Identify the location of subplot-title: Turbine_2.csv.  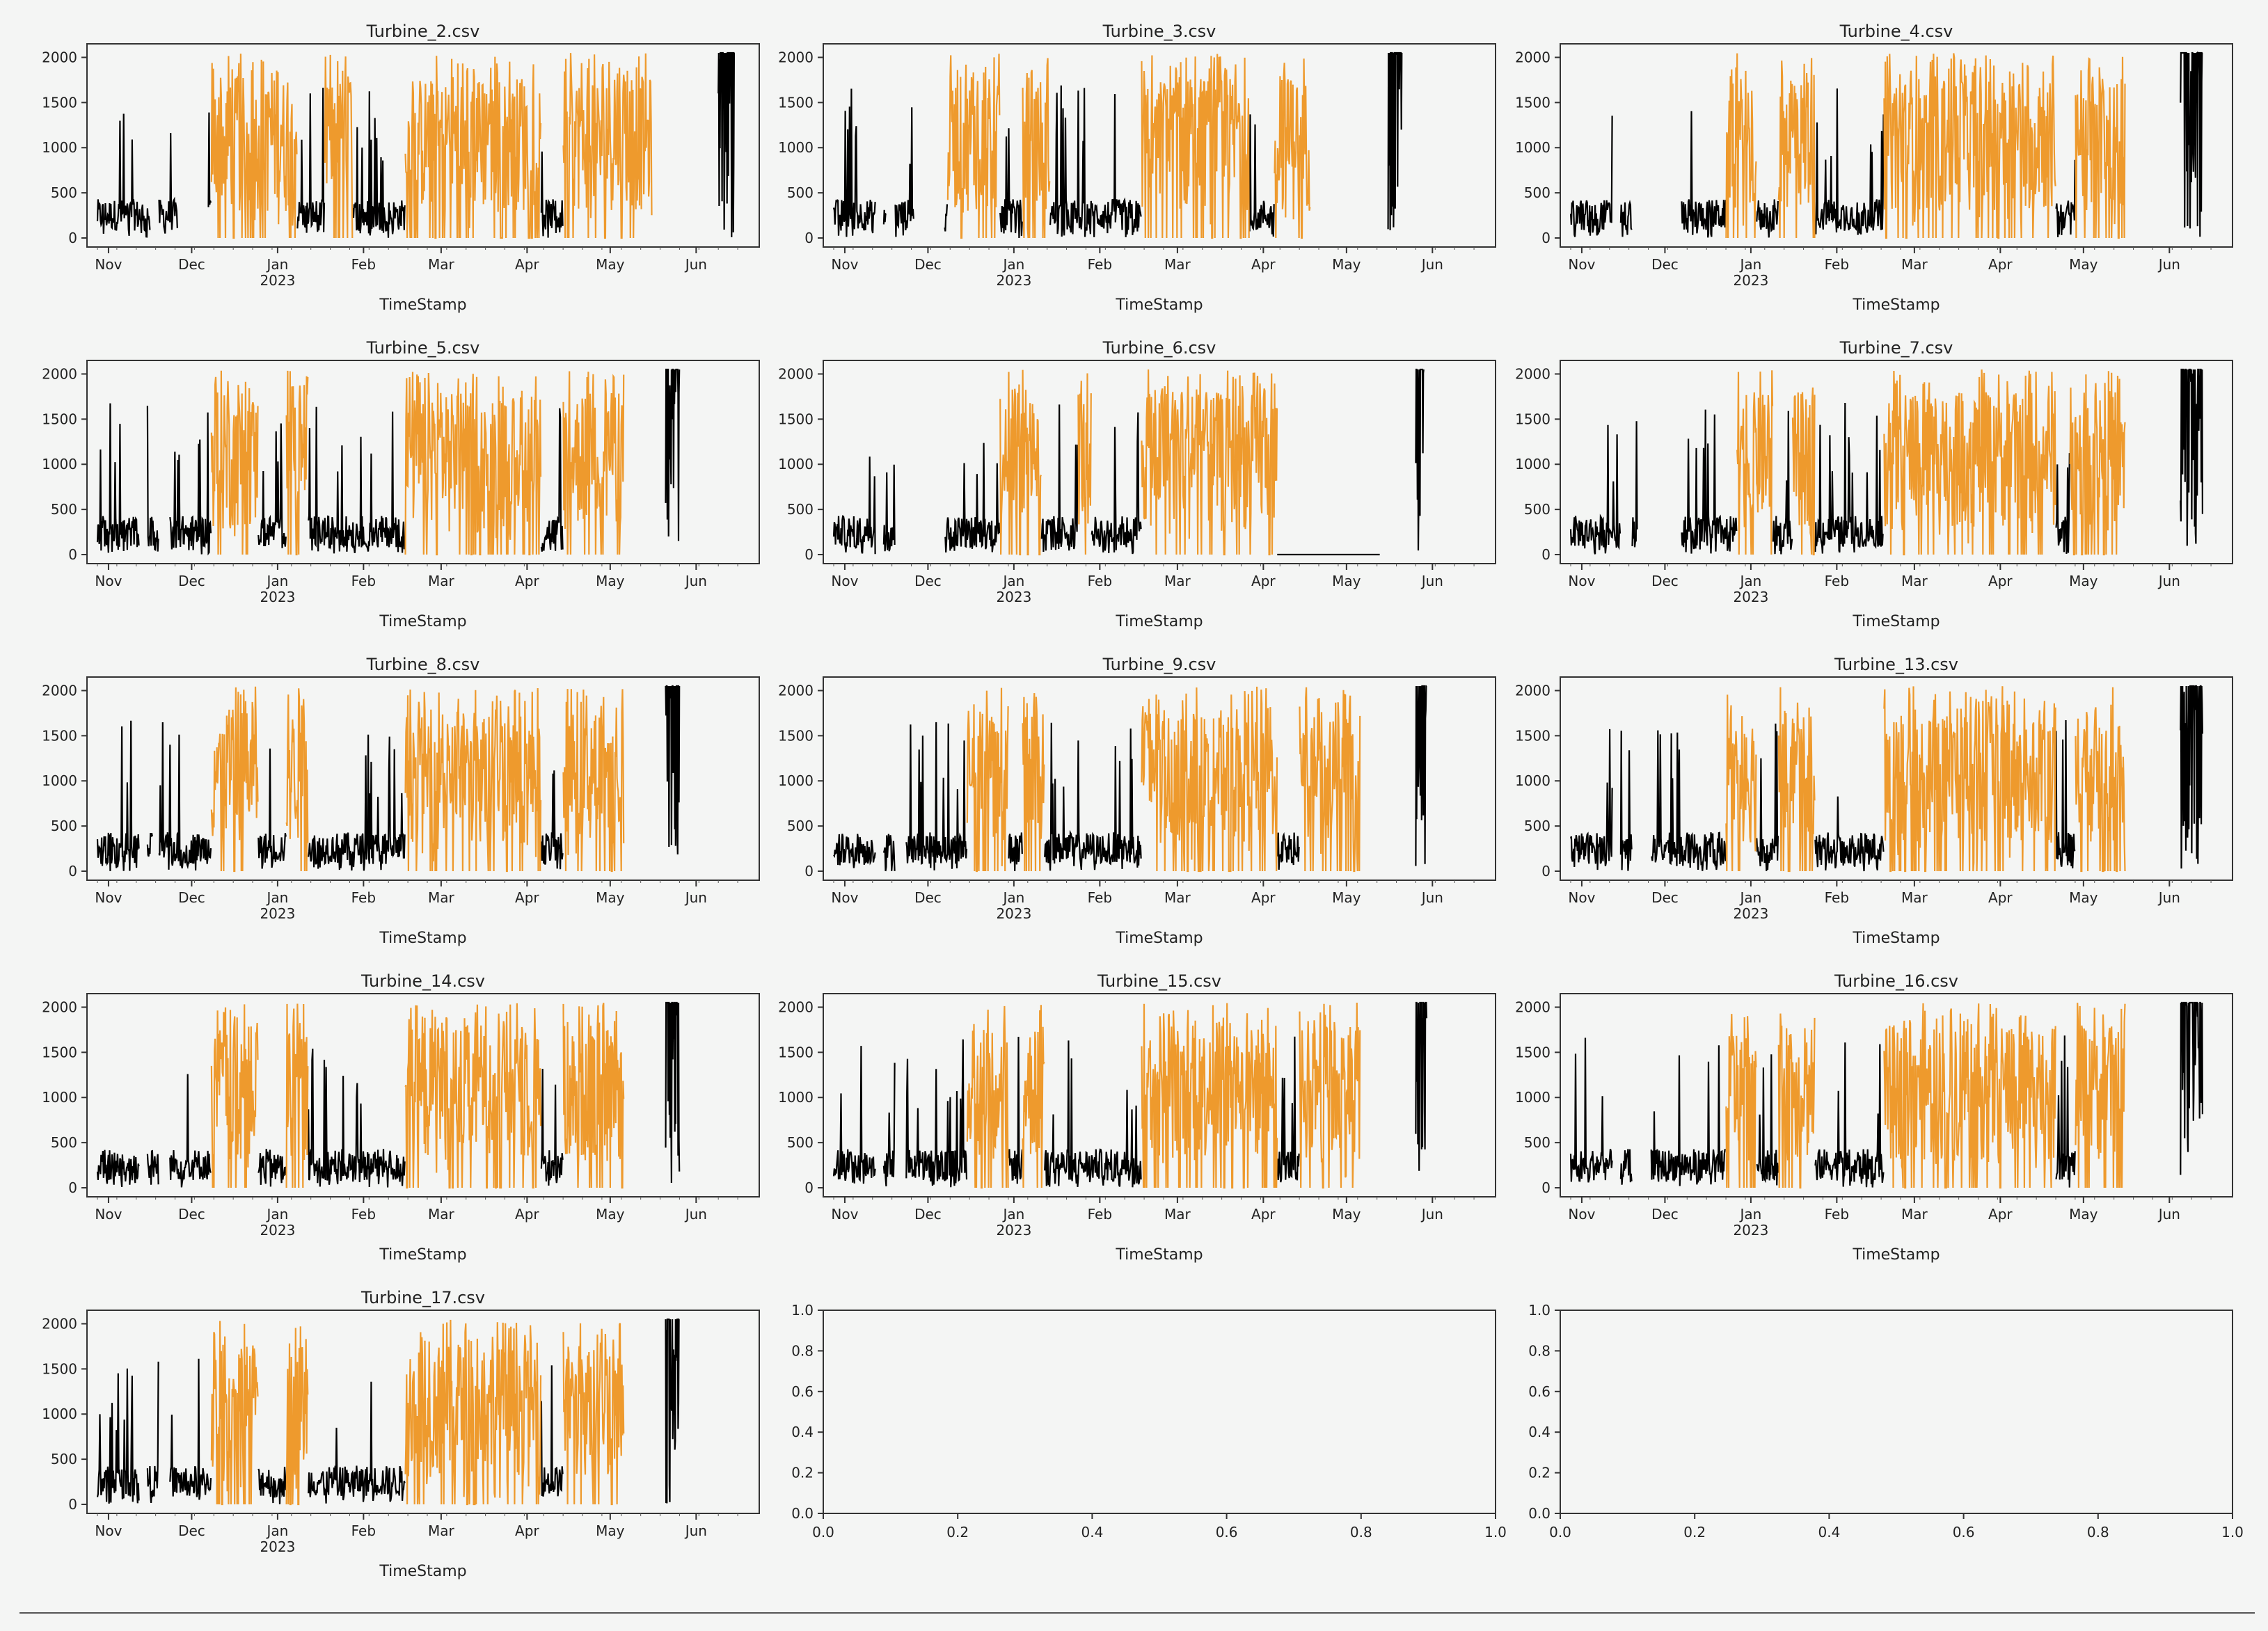
(423, 31).